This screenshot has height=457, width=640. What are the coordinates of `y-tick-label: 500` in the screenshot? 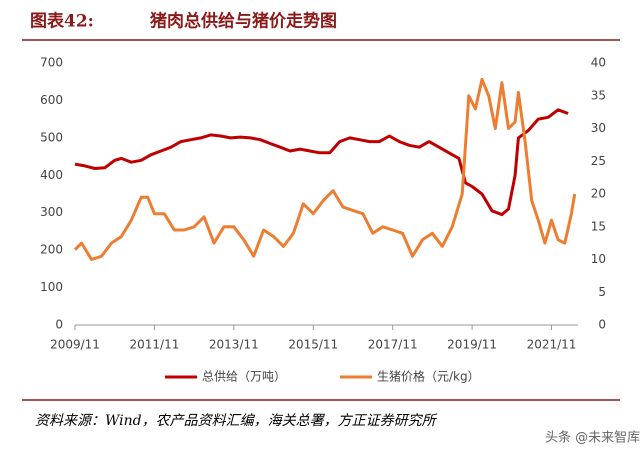 It's located at (51, 137).